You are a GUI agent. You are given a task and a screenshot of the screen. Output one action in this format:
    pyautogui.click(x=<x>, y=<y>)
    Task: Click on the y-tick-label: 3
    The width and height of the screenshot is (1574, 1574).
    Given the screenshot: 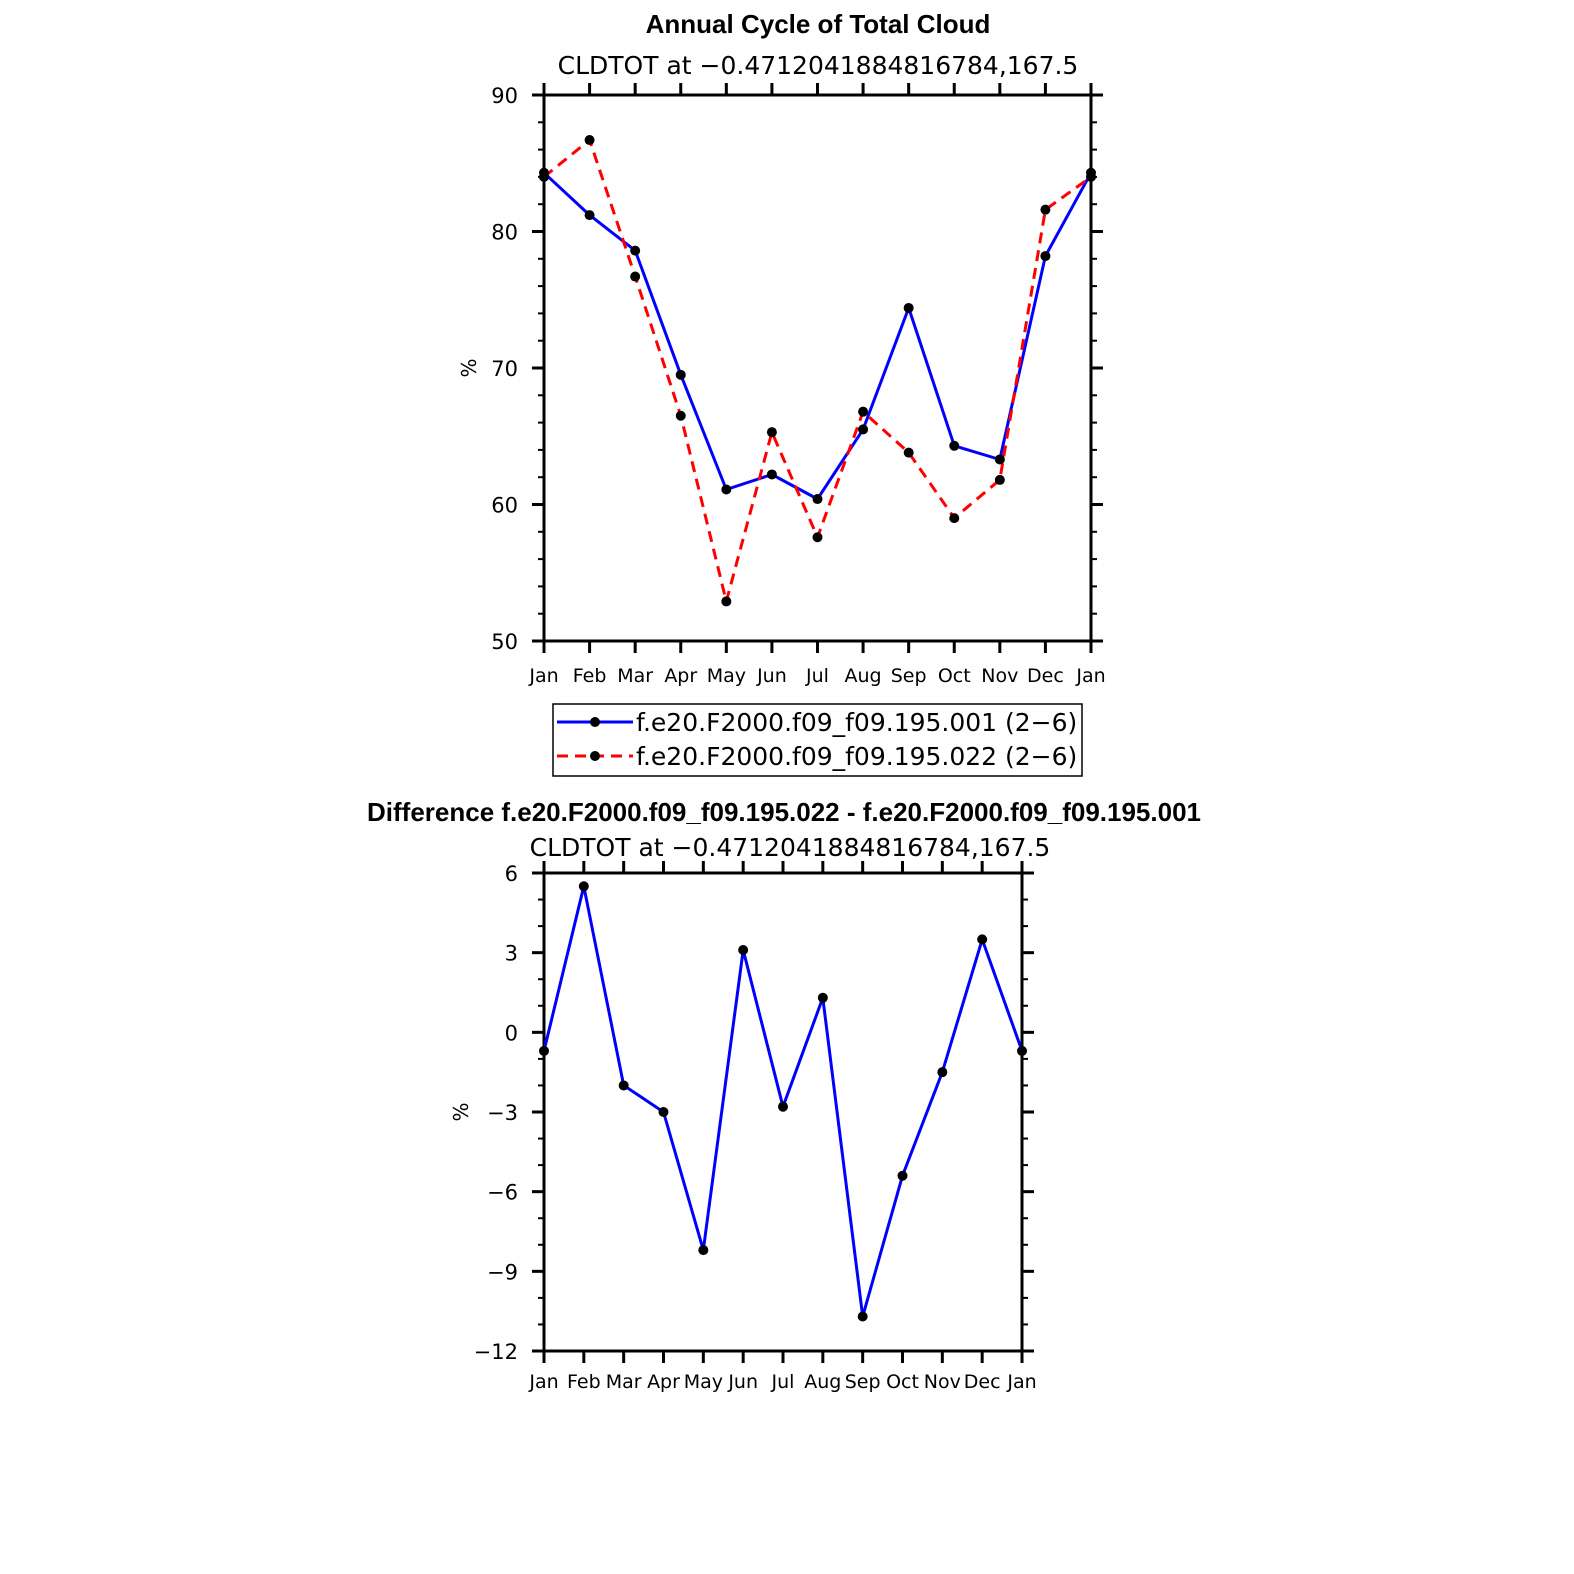 What is the action you would take?
    pyautogui.click(x=511, y=954)
    